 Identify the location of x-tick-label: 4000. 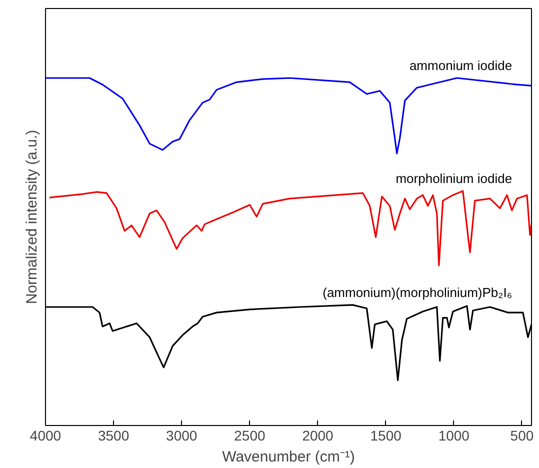
(46, 436).